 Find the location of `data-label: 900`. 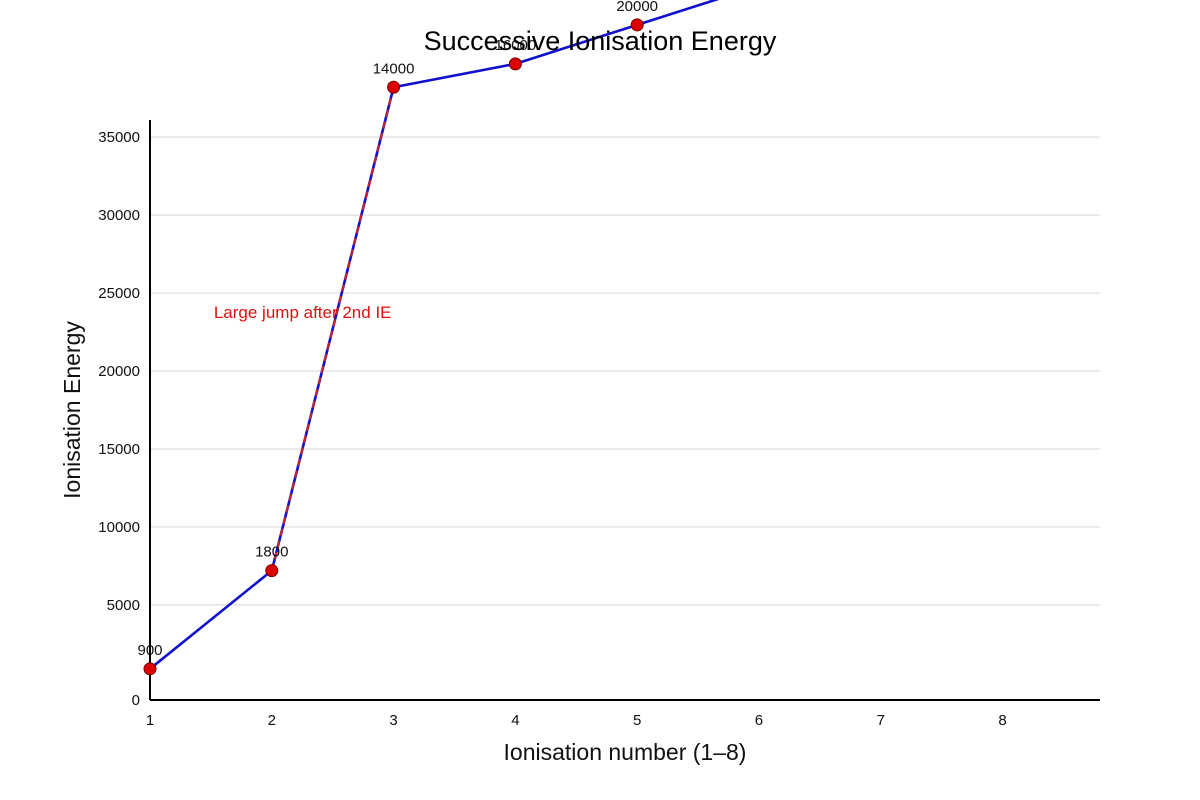

data-label: 900 is located at coordinates (149, 650).